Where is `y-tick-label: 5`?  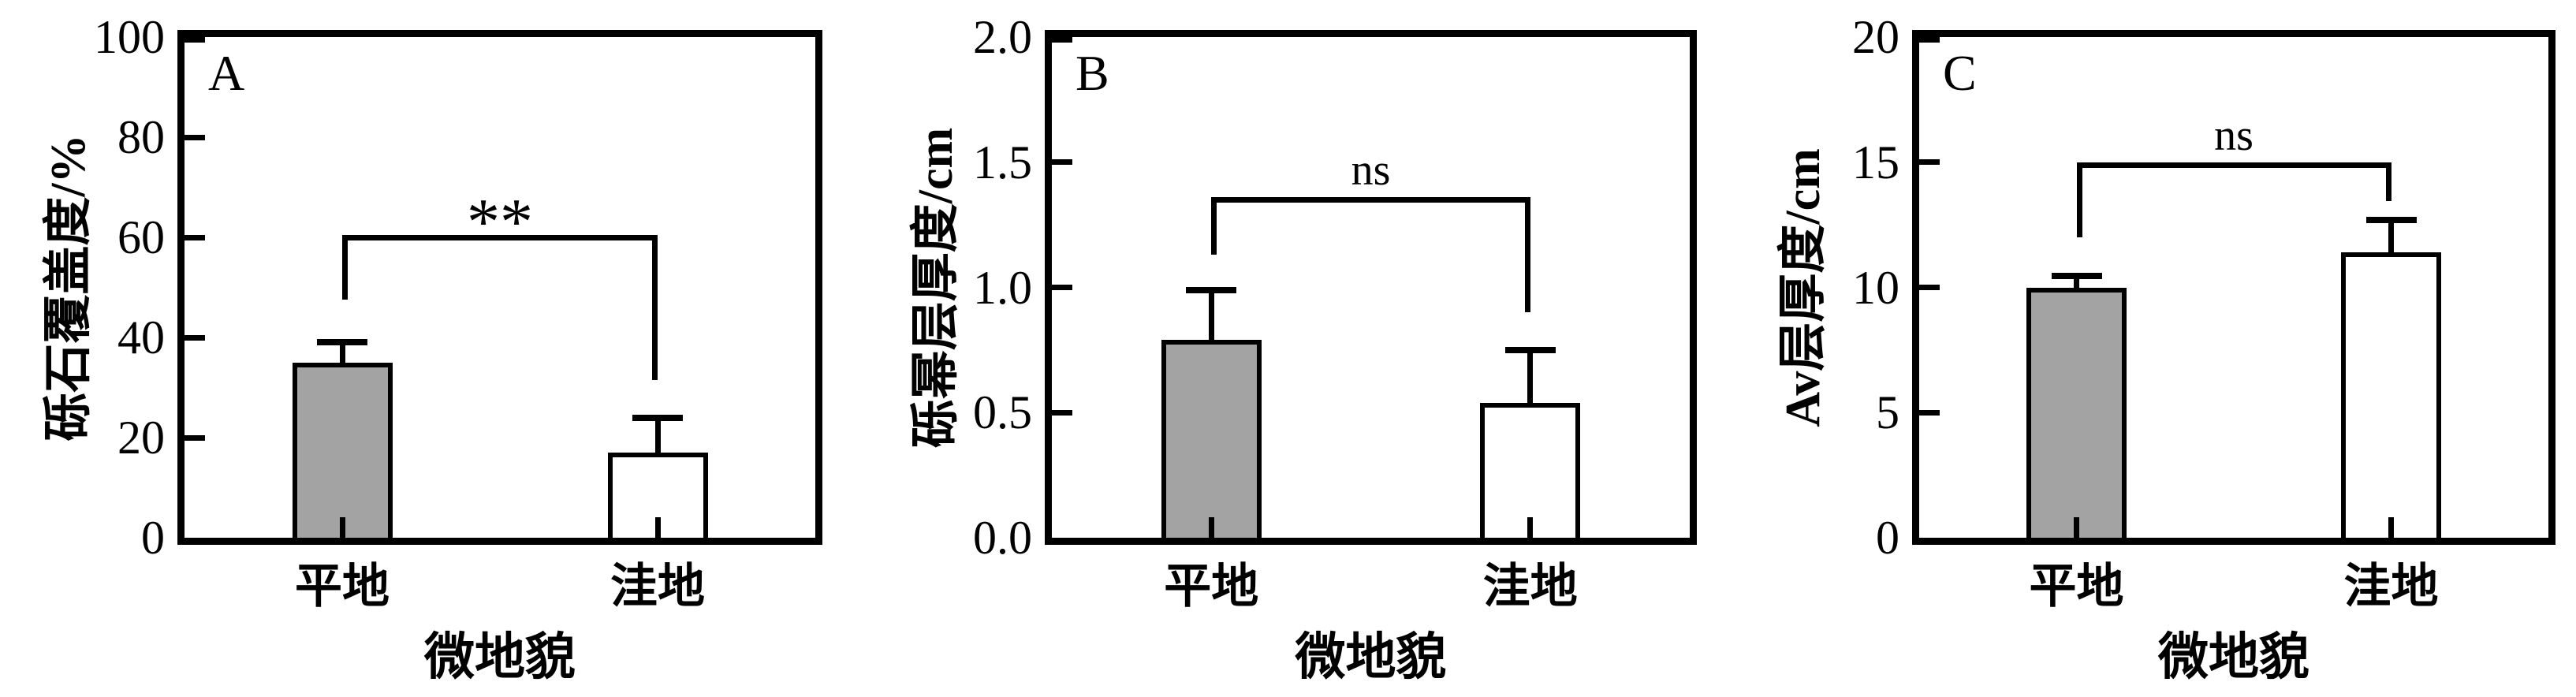
y-tick-label: 5 is located at coordinates (1887, 412).